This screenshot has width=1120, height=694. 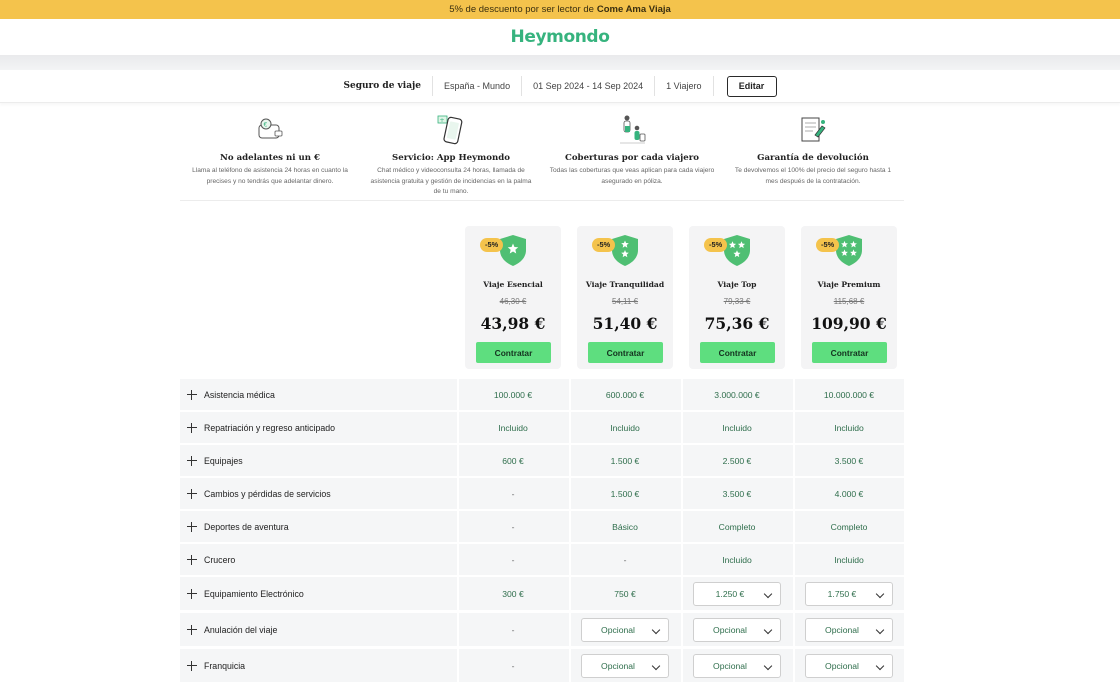 What do you see at coordinates (318, 460) in the screenshot?
I see `coverage-expand-toggle: Equipajes` at bounding box center [318, 460].